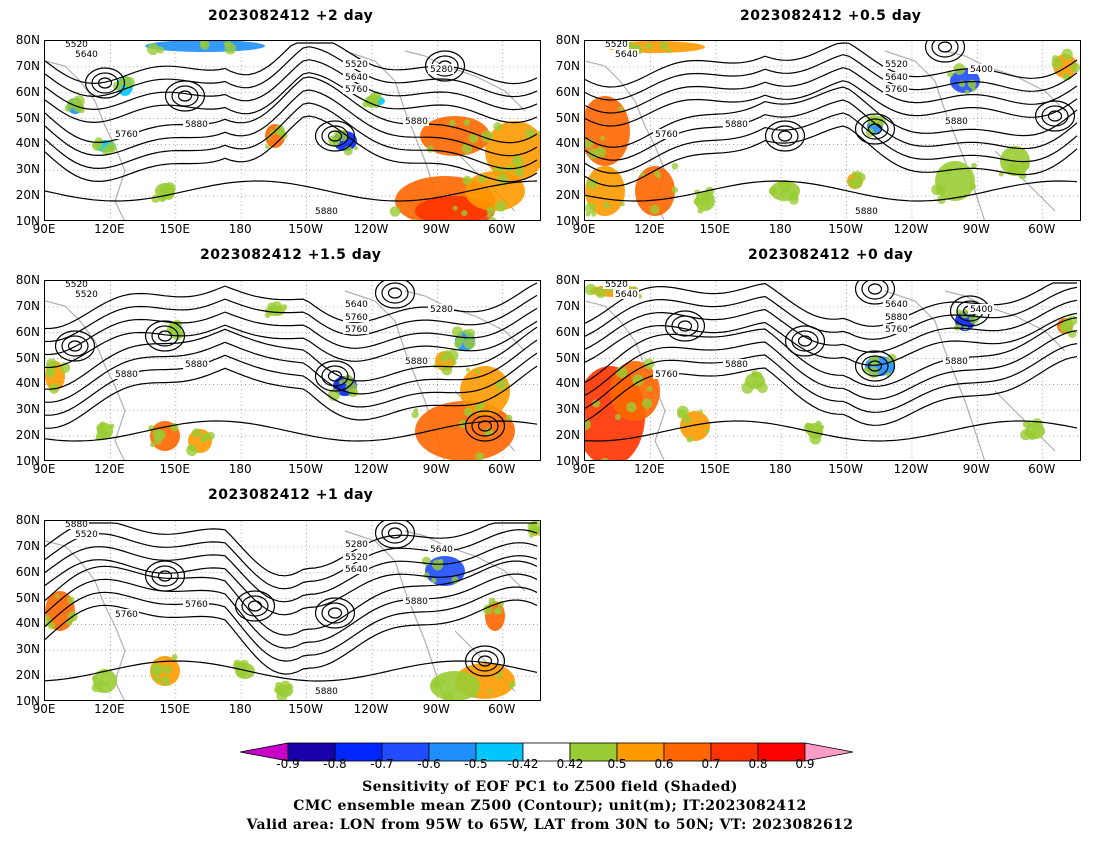 The width and height of the screenshot is (1100, 850). I want to click on lon-label: 150W, so click(305, 709).